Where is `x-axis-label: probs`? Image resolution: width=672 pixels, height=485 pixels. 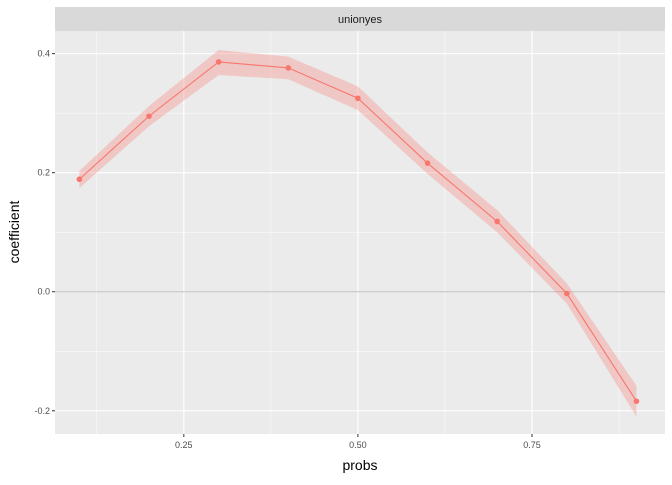
x-axis-label: probs is located at coordinates (359, 465).